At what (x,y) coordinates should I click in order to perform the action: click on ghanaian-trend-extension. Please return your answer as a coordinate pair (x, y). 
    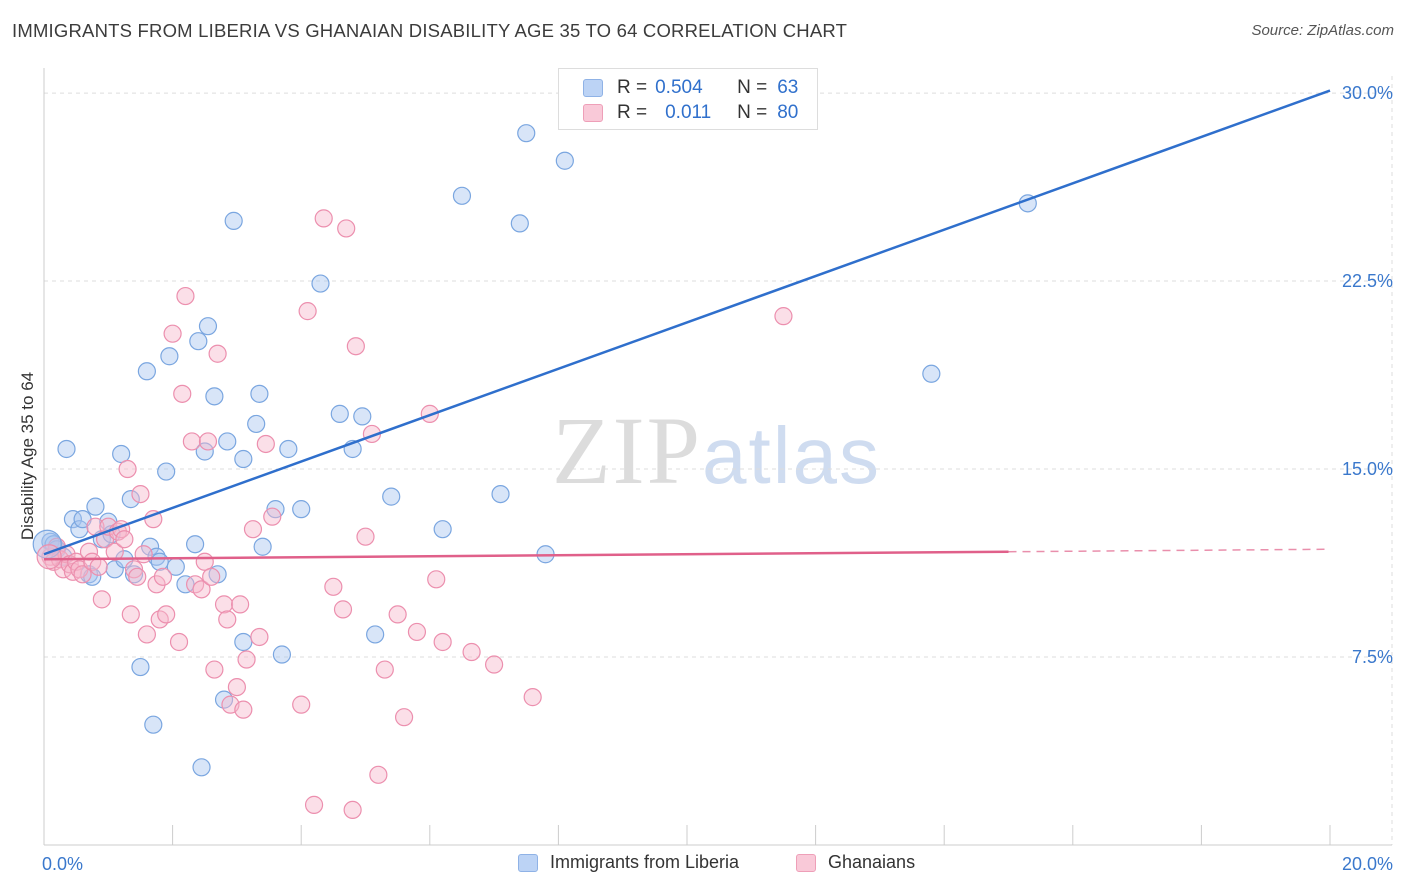
    Looking at the image, I should click on (1169, 550).